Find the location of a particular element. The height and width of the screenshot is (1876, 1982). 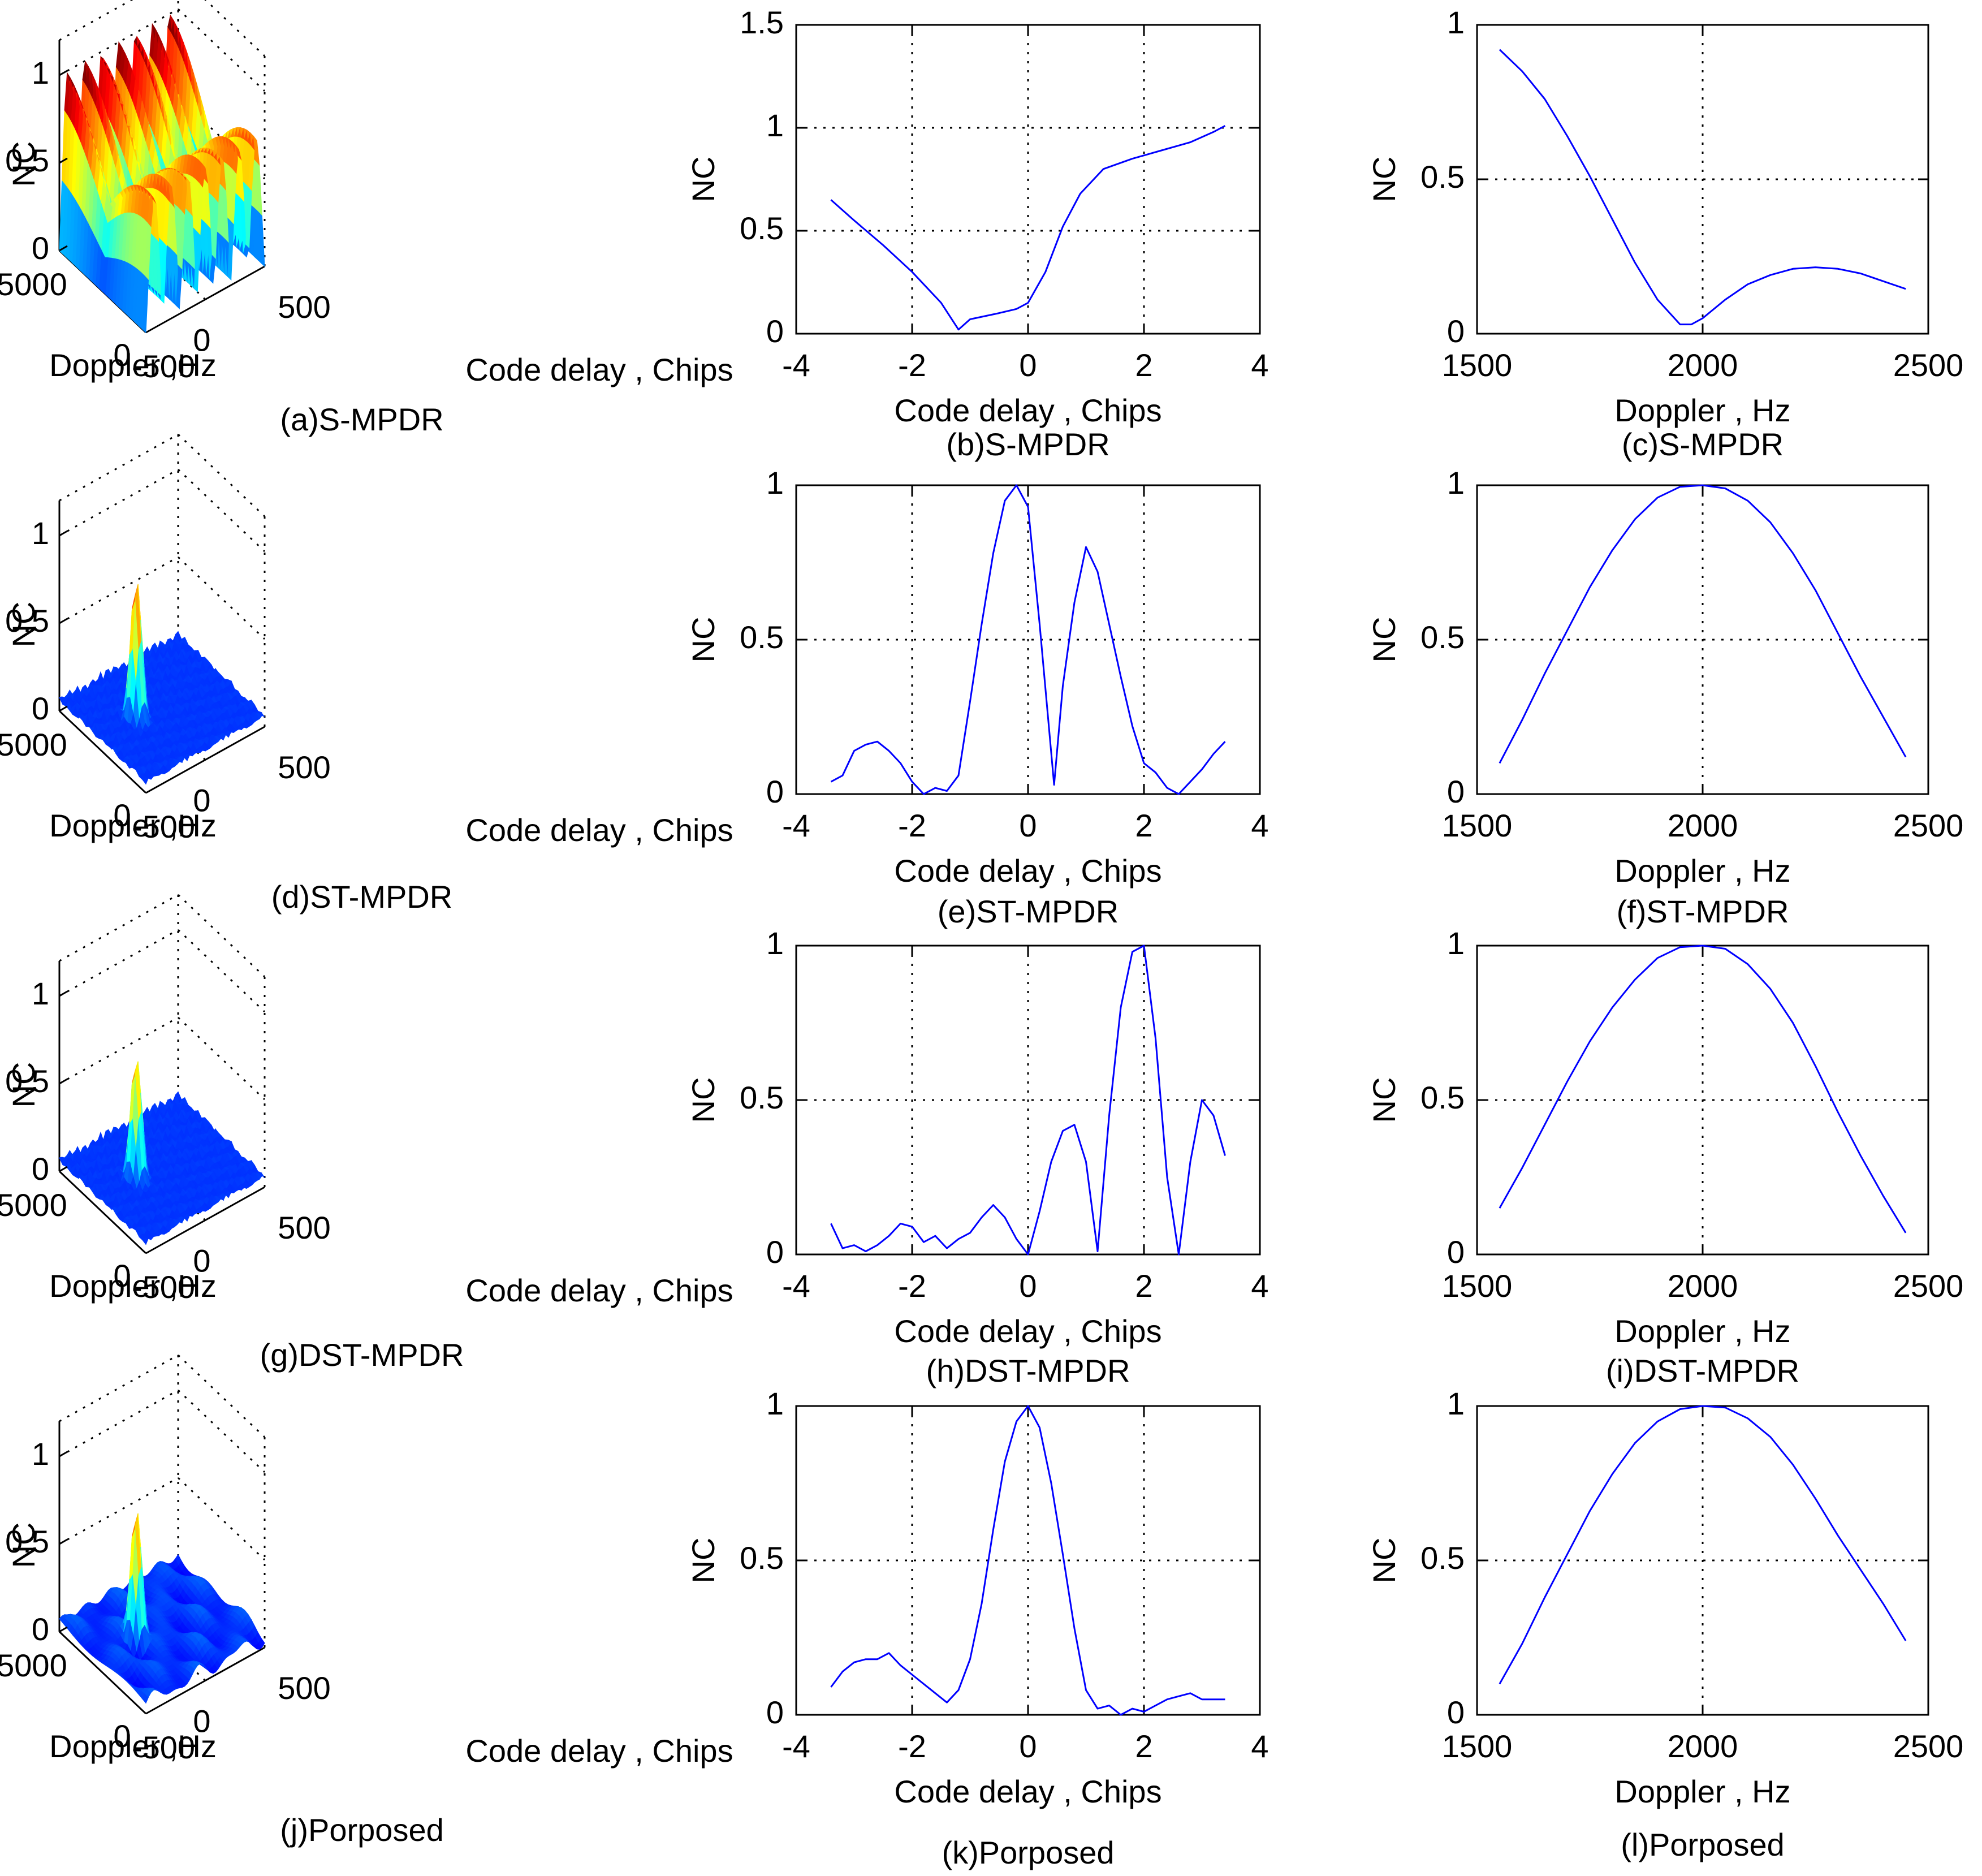

x-tick-label: -2 is located at coordinates (912, 1286).